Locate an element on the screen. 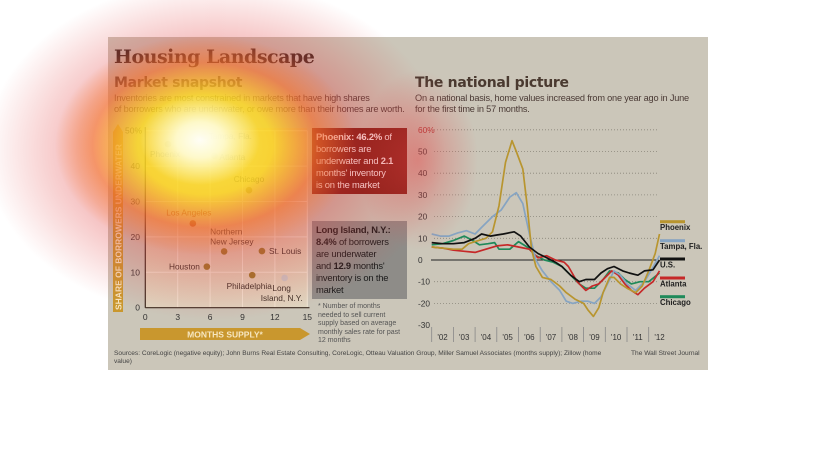  legend-label: Chicago is located at coordinates (675, 302).